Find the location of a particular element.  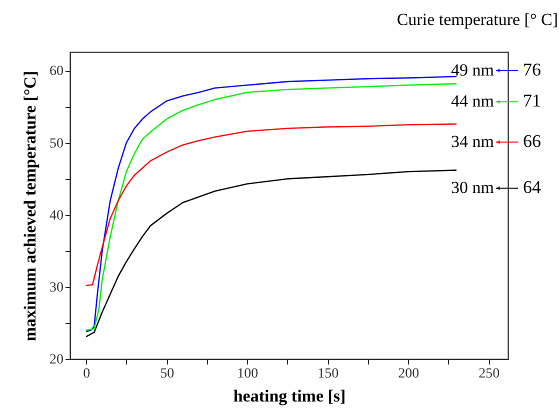

y-tick-label: 20 is located at coordinates (57, 360).